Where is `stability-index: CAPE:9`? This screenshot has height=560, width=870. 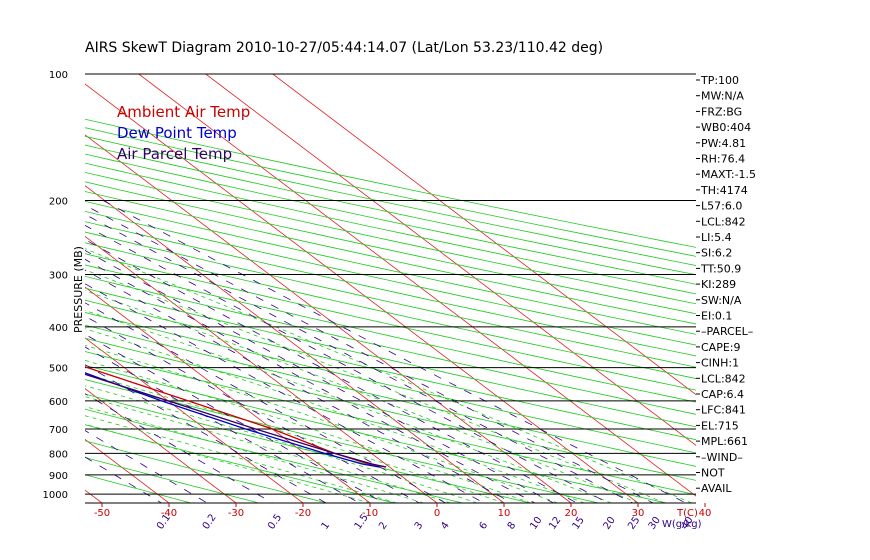
stability-index: CAPE:9 is located at coordinates (721, 347).